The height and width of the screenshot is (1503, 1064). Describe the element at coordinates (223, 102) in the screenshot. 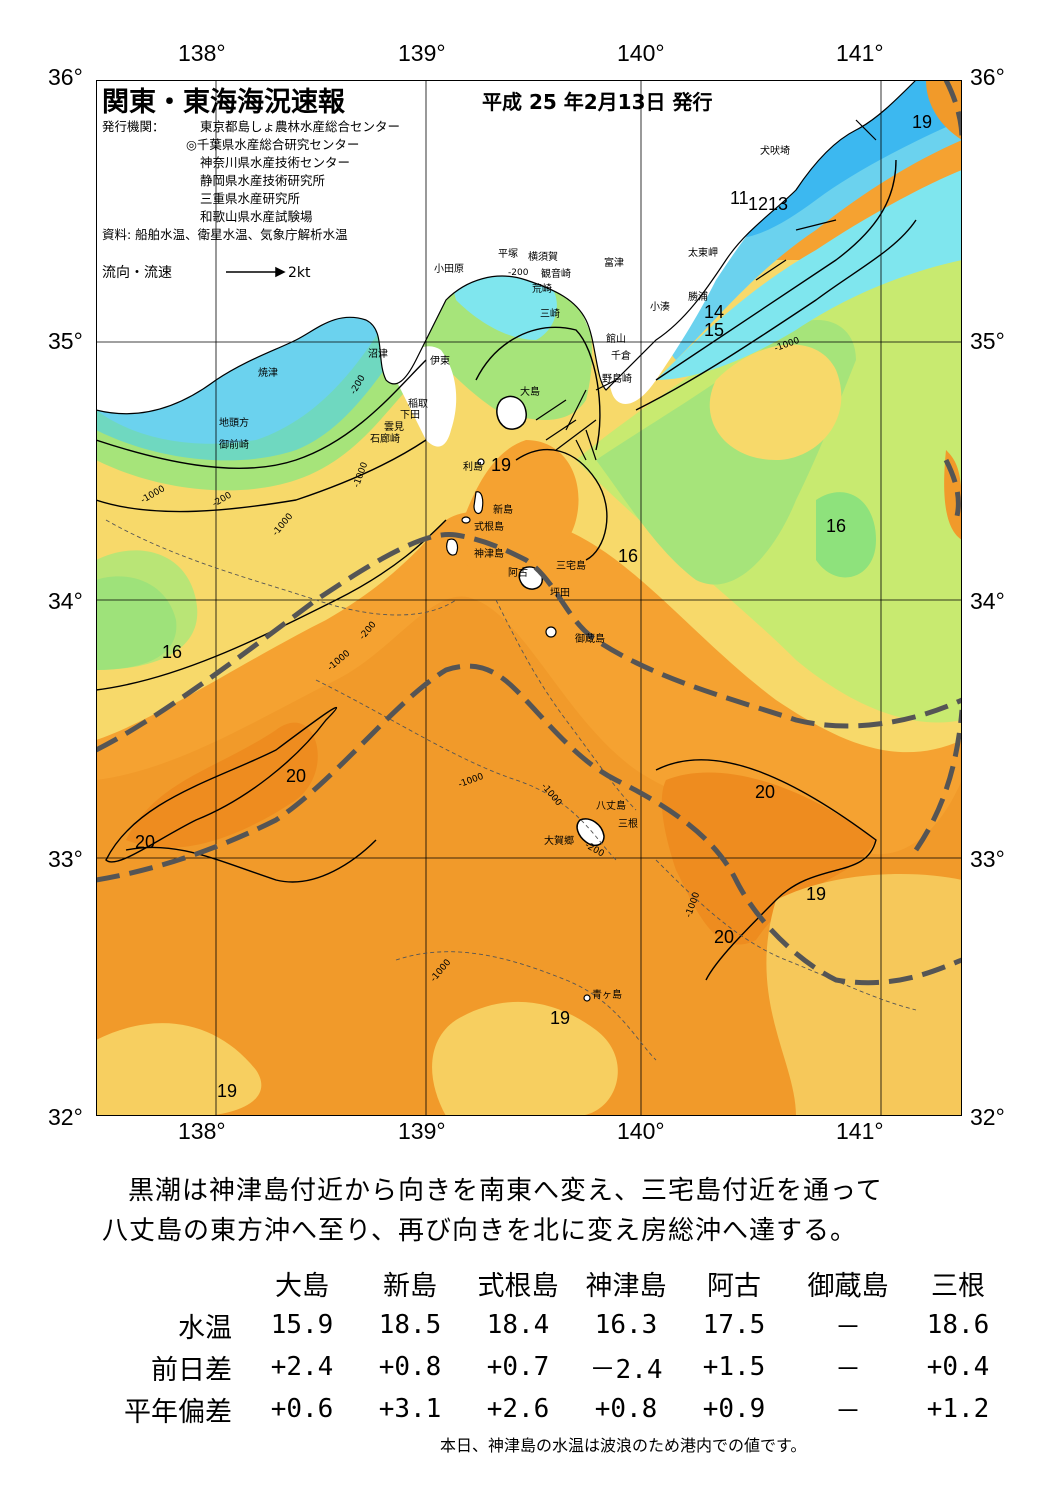

I see `map-title: 関東・東海海況速報` at that location.